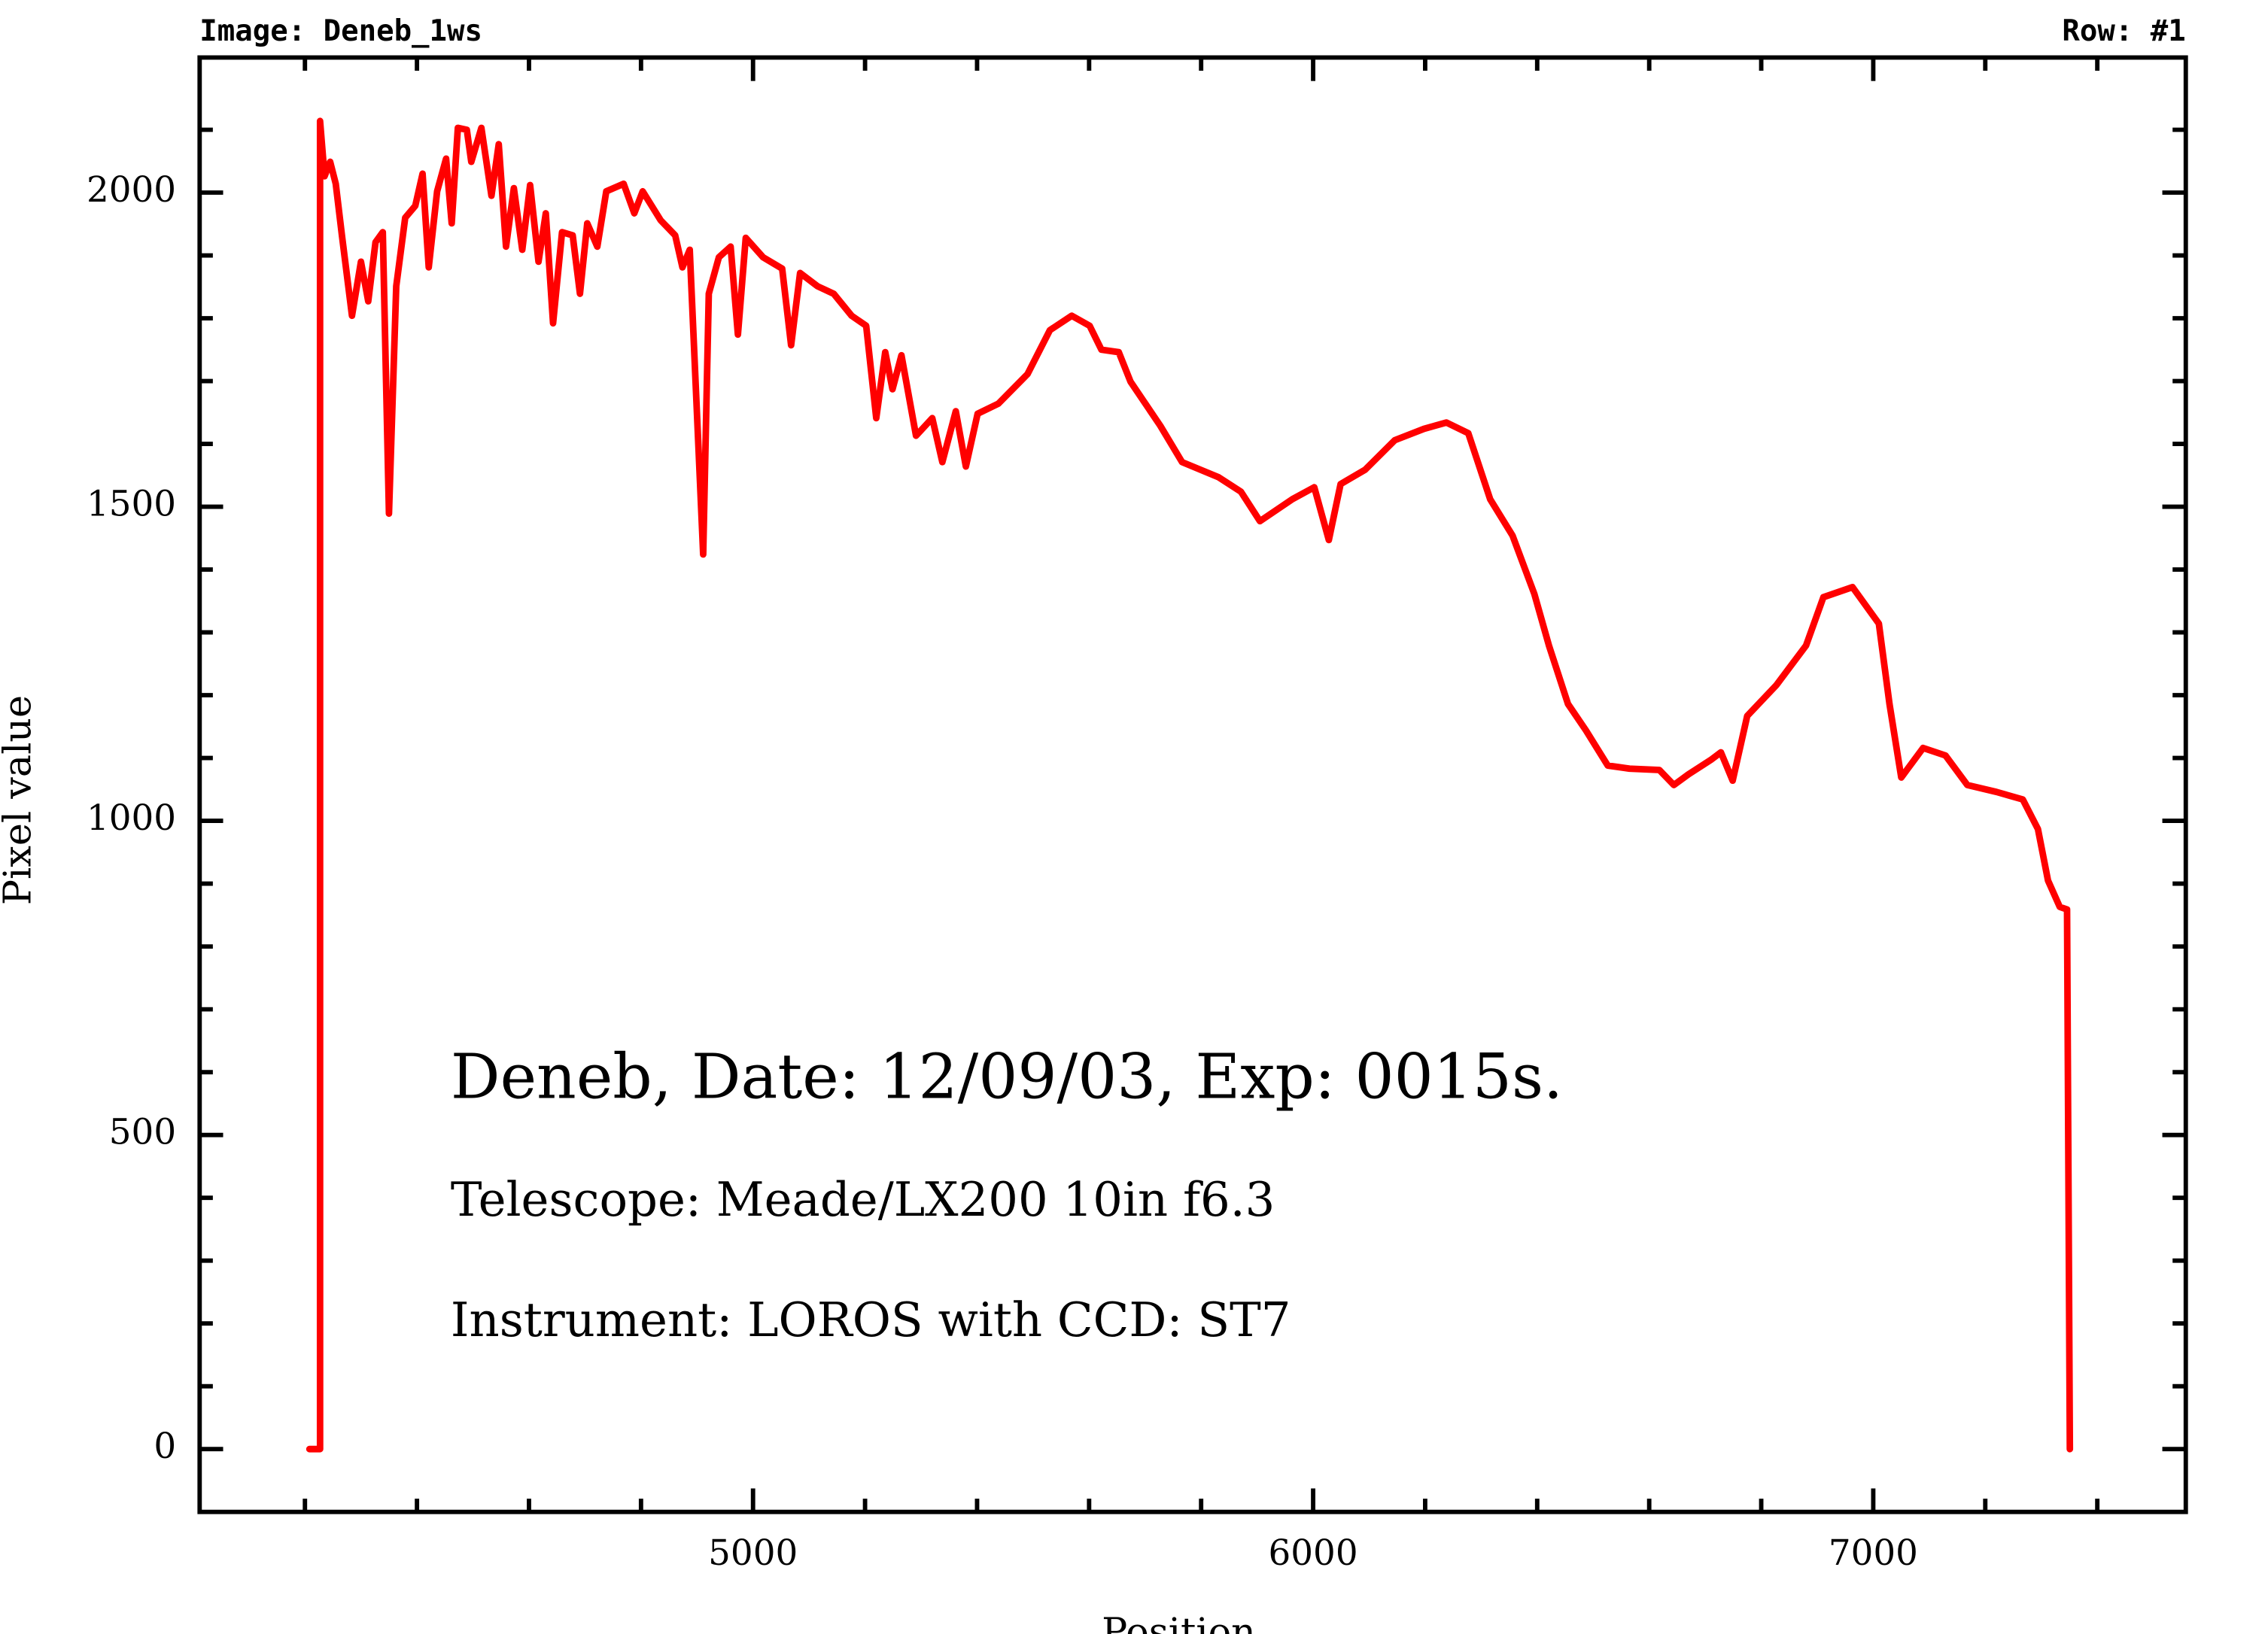  I want to click on annotation: Instrument: LOROS with CCD: ST7, so click(871, 1320).